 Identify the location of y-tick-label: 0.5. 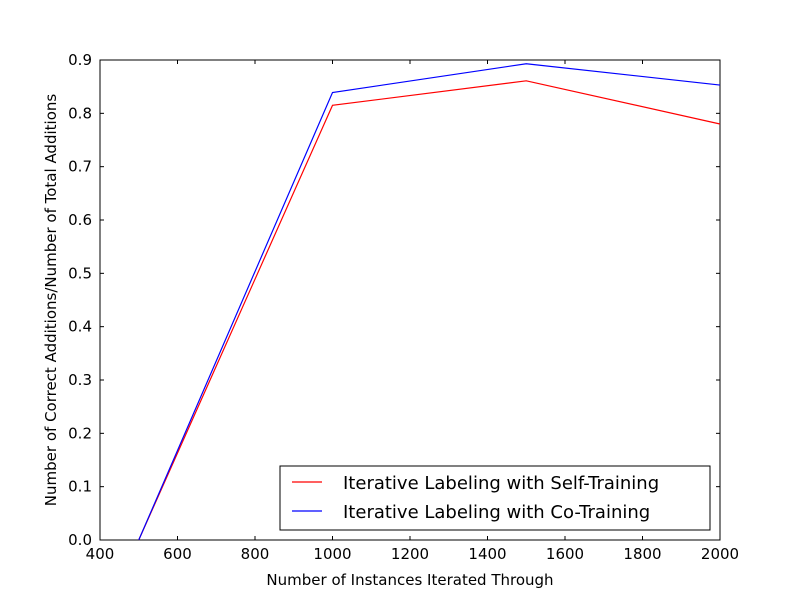
(80, 273).